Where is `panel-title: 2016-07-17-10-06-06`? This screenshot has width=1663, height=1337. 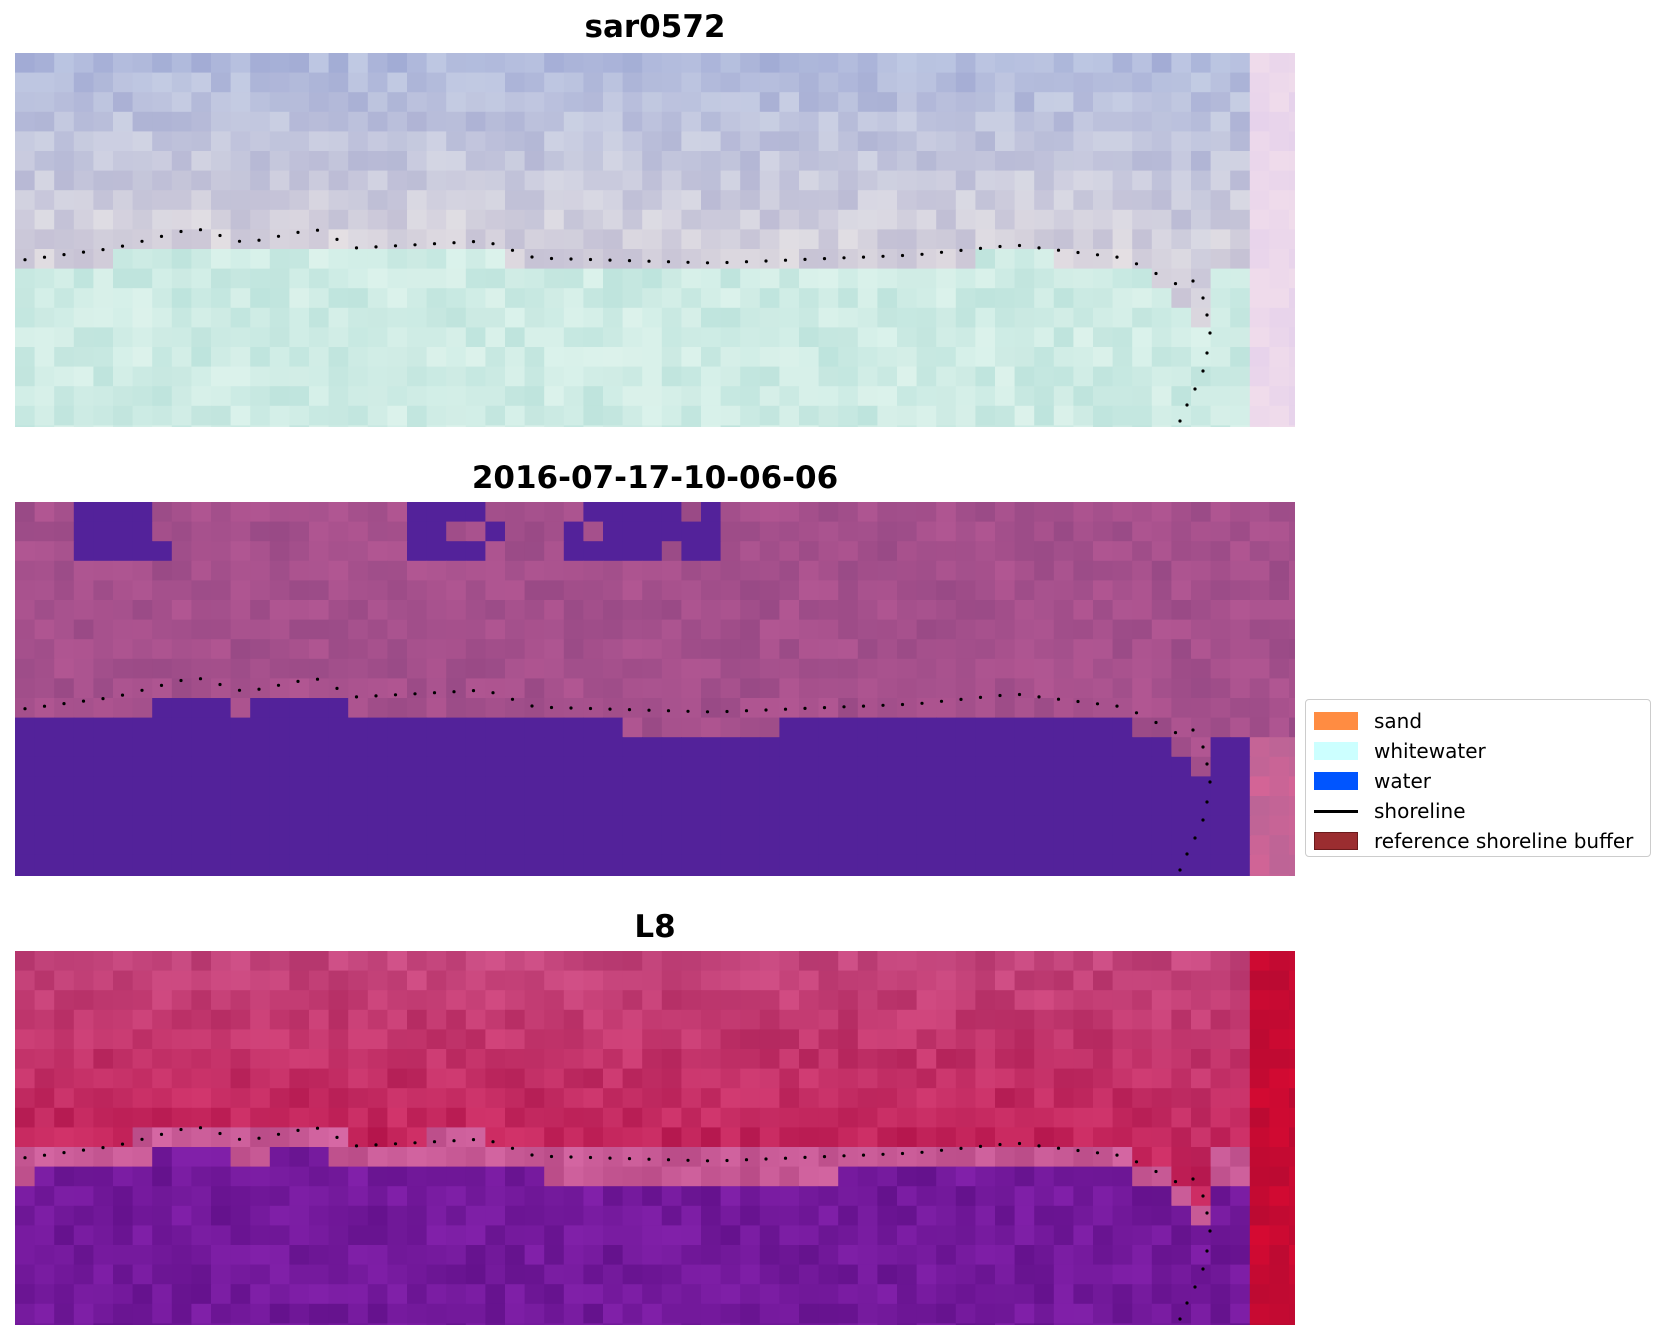 panel-title: 2016-07-17-10-06-06 is located at coordinates (655, 478).